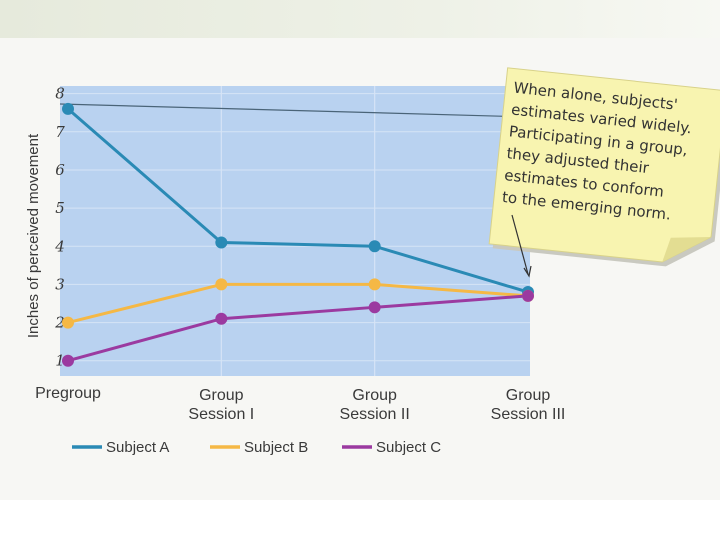  What do you see at coordinates (33, 235) in the screenshot?
I see `y-axis-title: Inches of perceived movement` at bounding box center [33, 235].